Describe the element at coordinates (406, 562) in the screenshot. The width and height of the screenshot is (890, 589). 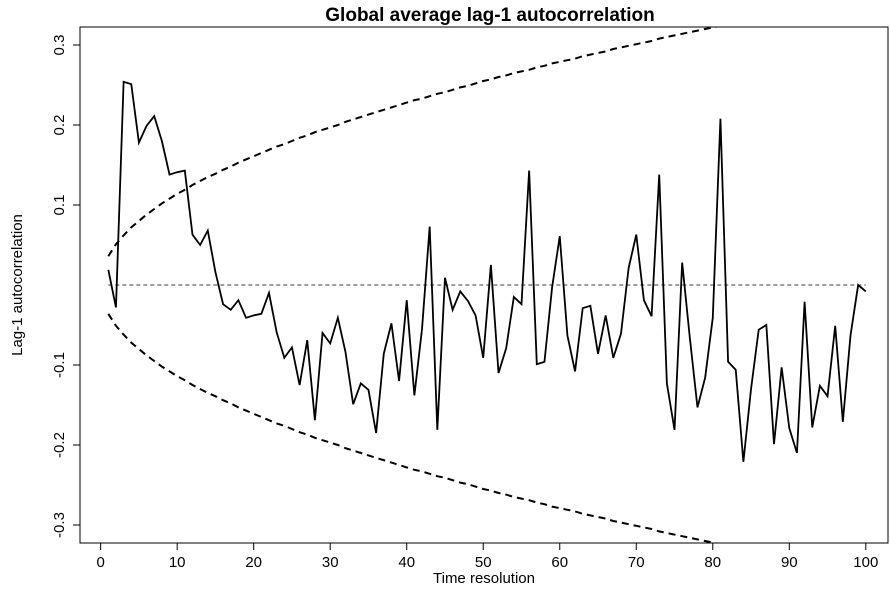
I see `x-tick-label: 40` at that location.